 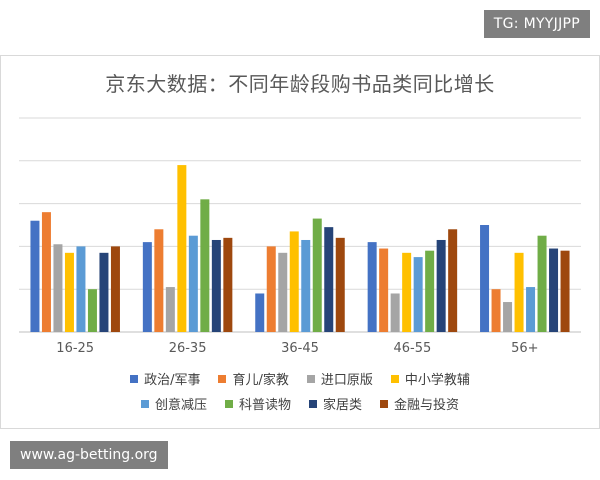 I want to click on legend-label: 科普读物, so click(x=264, y=405).